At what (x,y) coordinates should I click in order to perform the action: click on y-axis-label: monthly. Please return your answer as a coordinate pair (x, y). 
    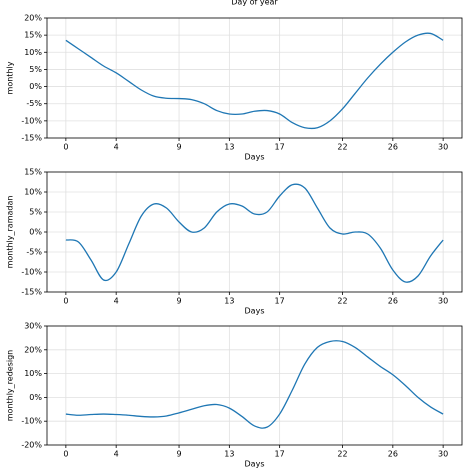
    Looking at the image, I should click on (10, 77).